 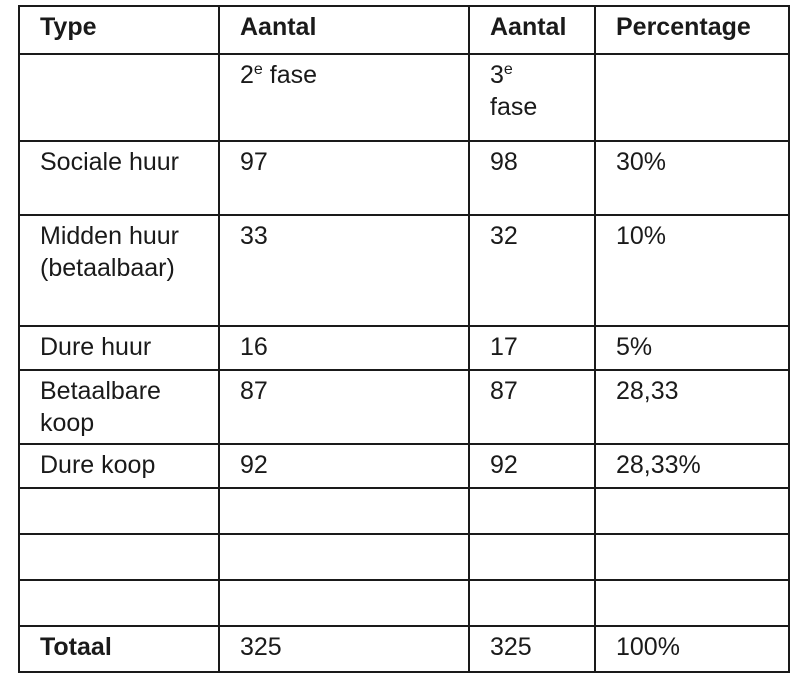 I want to click on row-percentage: 28,33%, so click(x=692, y=466).